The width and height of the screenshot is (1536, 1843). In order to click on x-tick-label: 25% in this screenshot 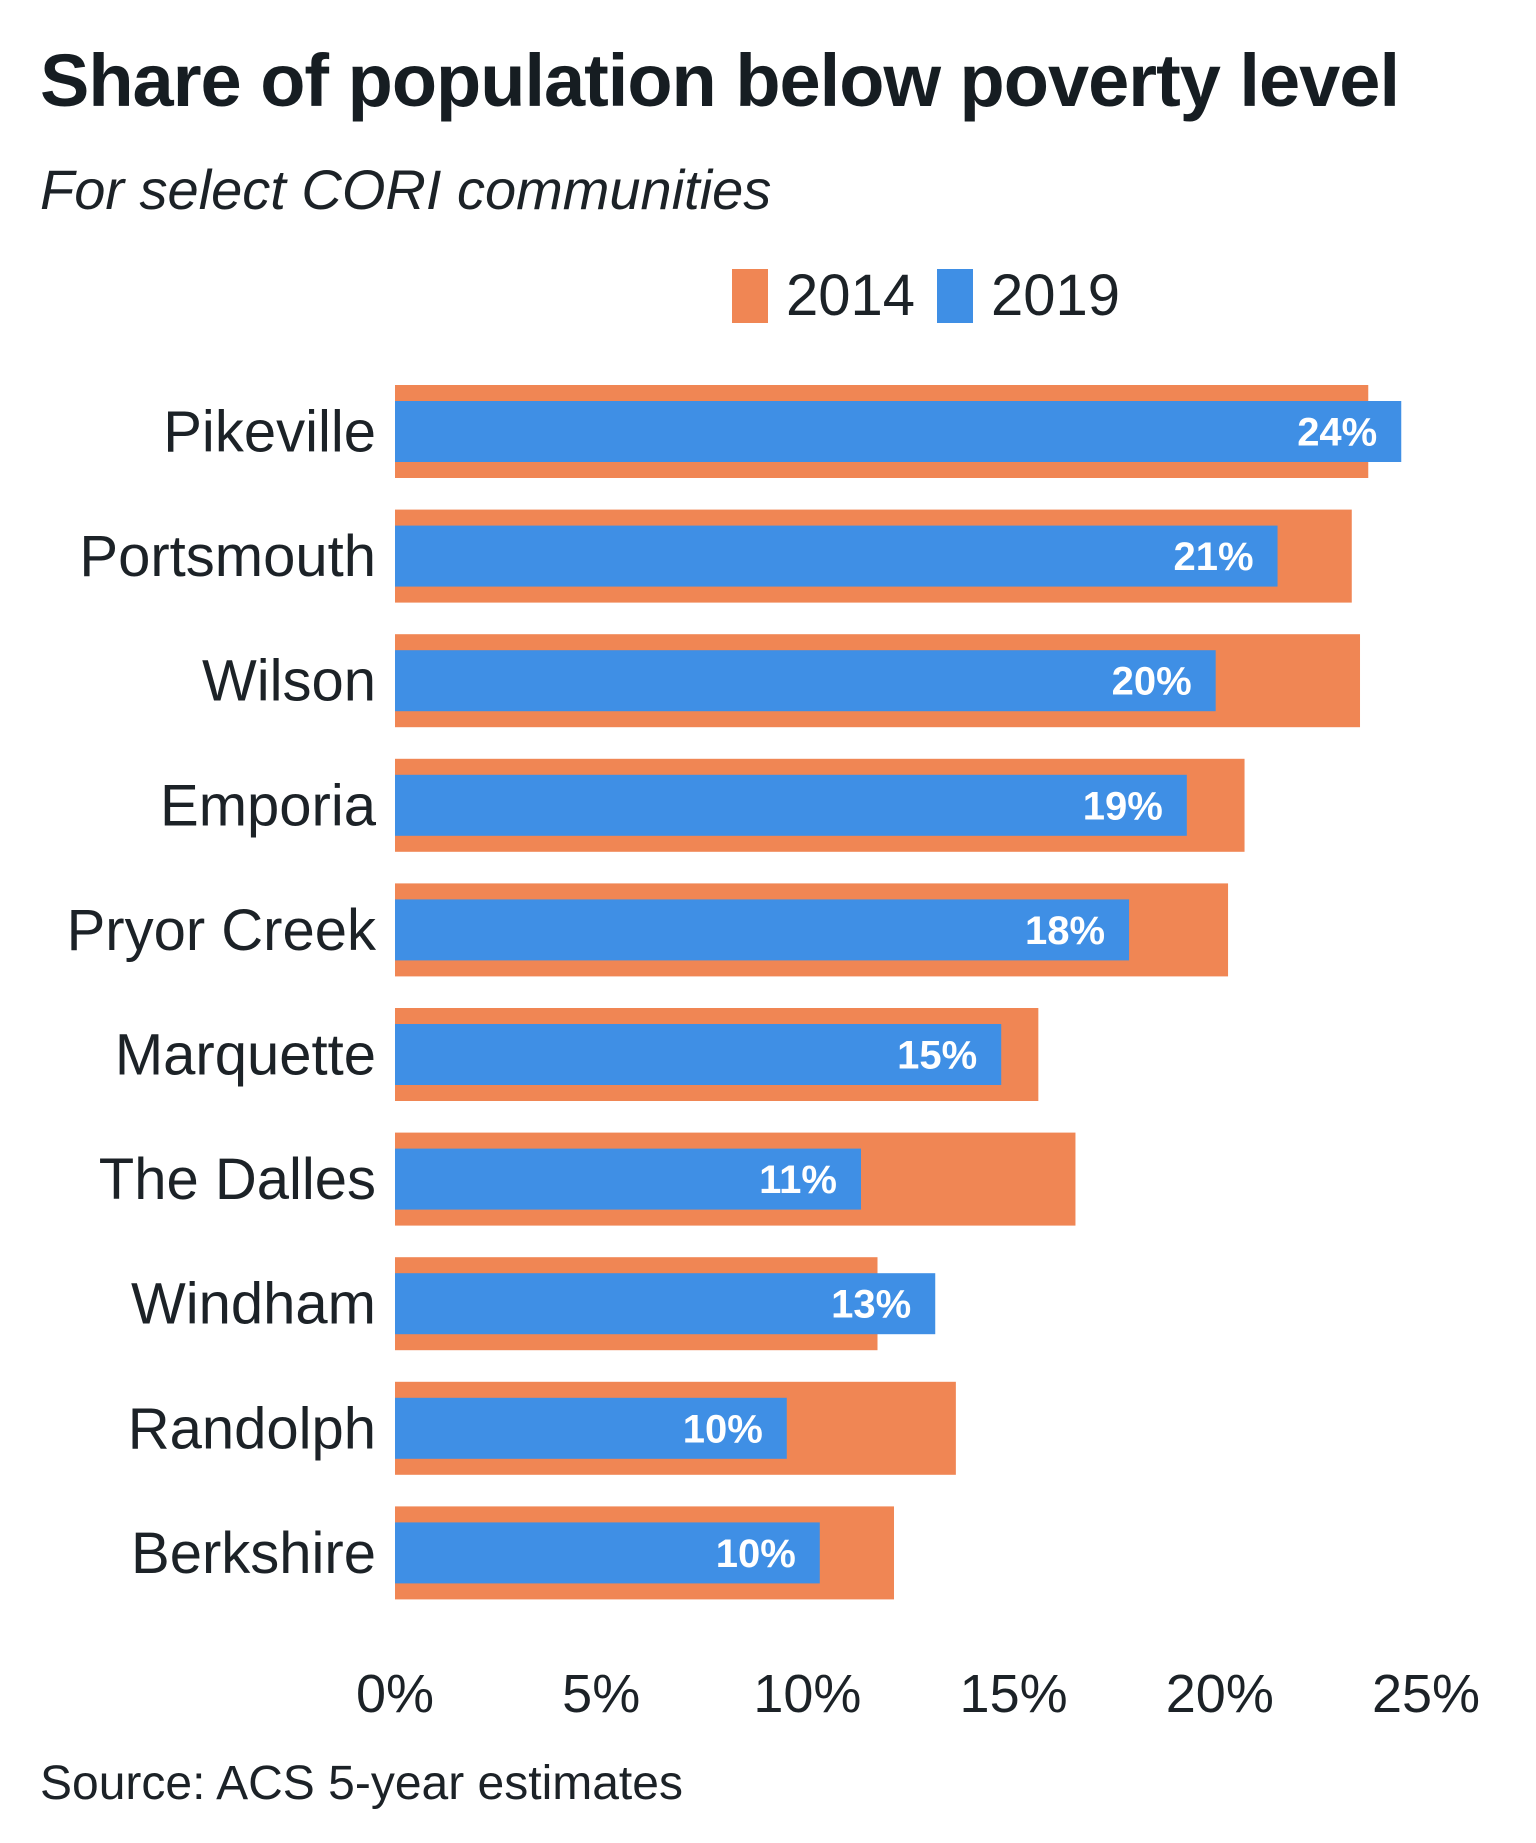, I will do `click(1426, 1694)`.